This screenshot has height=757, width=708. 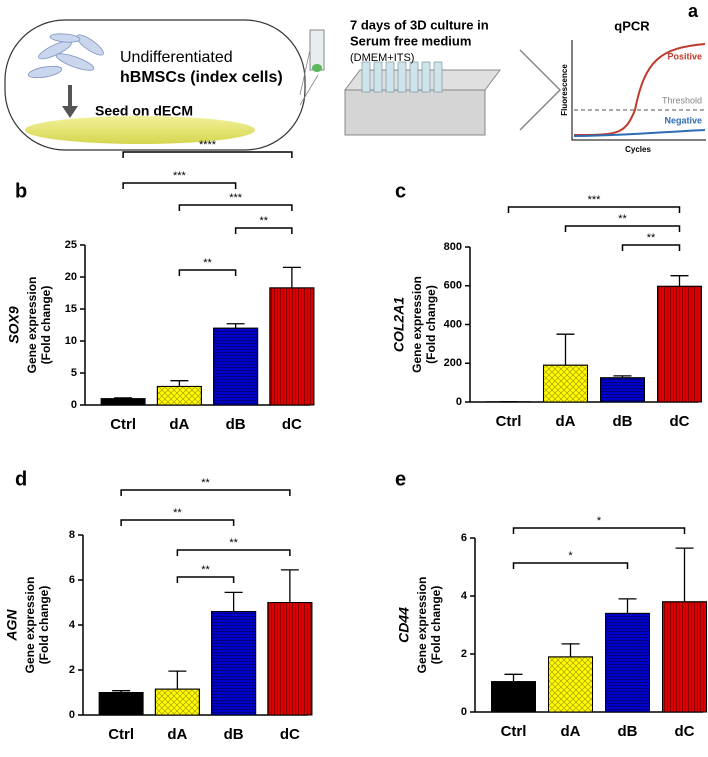 I want to click on label: Serum free medium, so click(x=410, y=40).